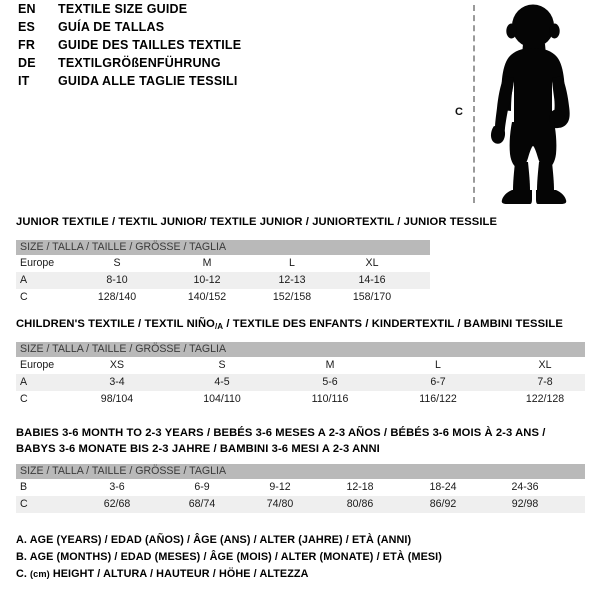 Image resolution: width=600 pixels, height=600 pixels. What do you see at coordinates (372, 280) in the screenshot?
I see `table-cell: 14-16` at bounding box center [372, 280].